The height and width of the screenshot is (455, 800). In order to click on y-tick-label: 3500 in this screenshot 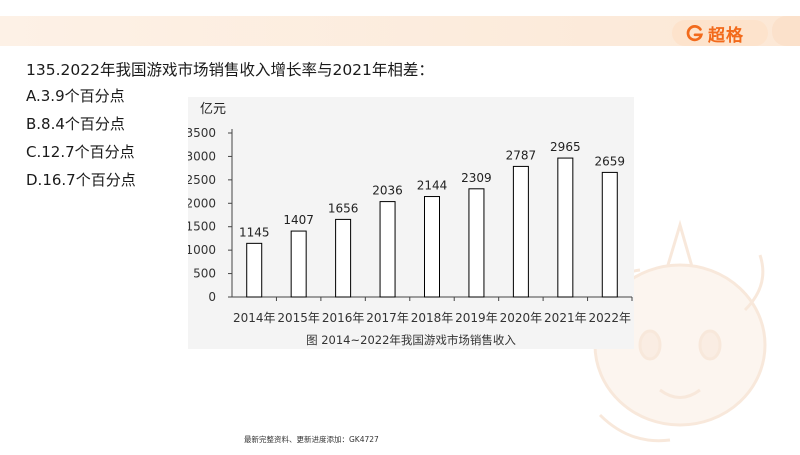, I will do `click(202, 133)`.